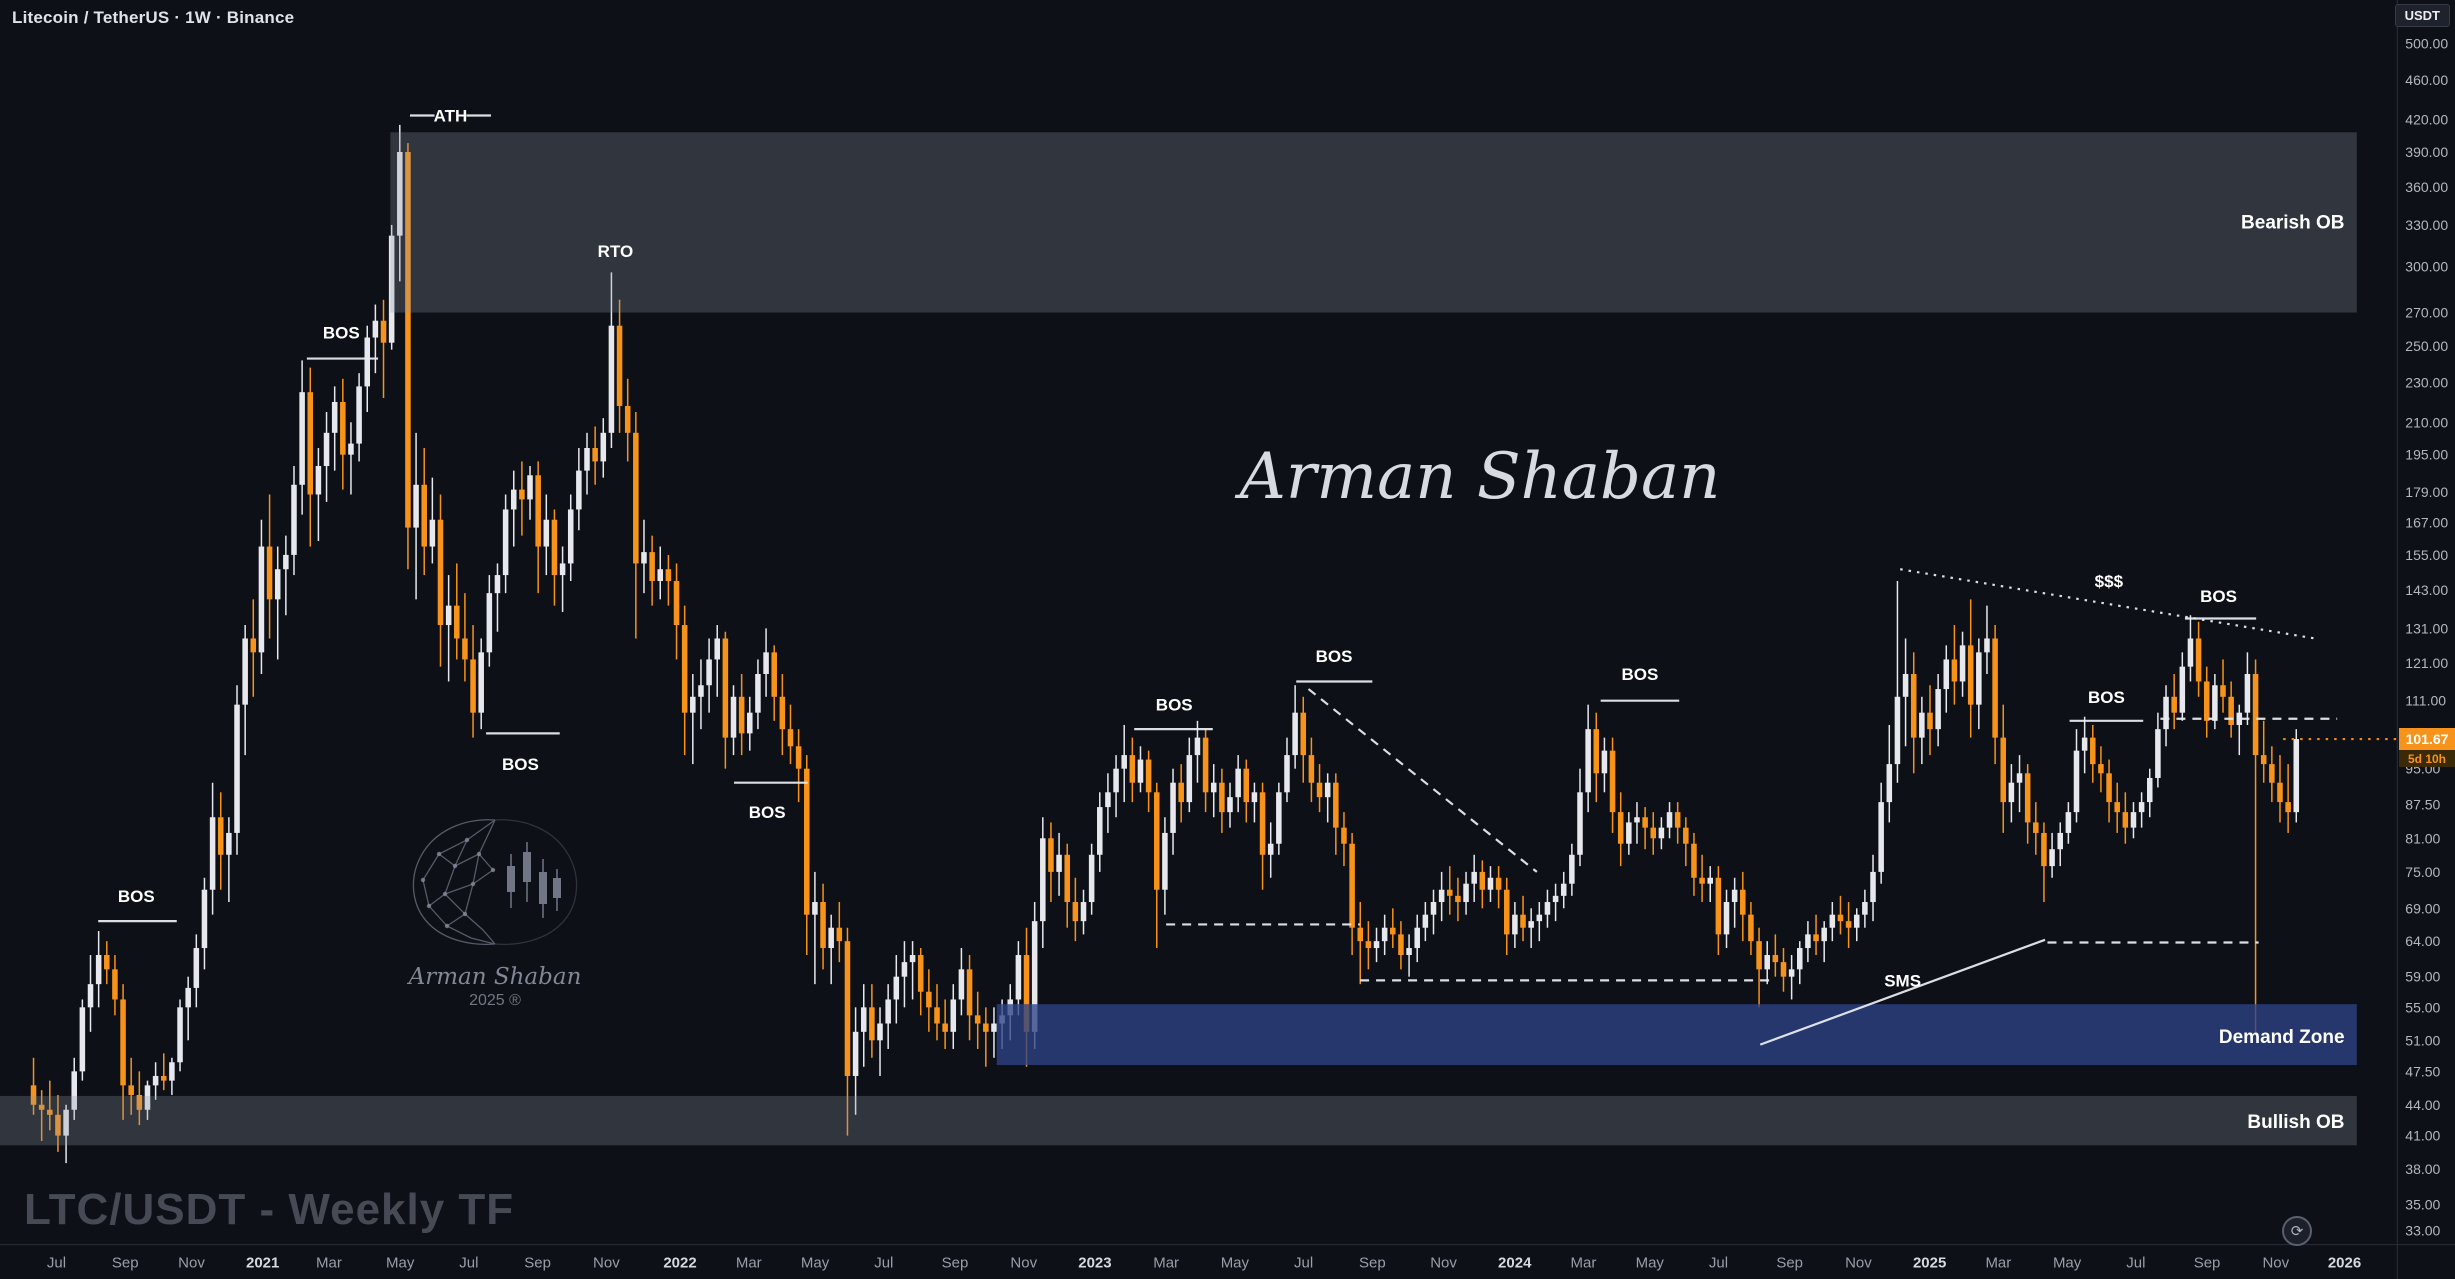 This screenshot has height=1279, width=2455. Describe the element at coordinates (2109, 581) in the screenshot. I see `money-annotation: $$$` at that location.